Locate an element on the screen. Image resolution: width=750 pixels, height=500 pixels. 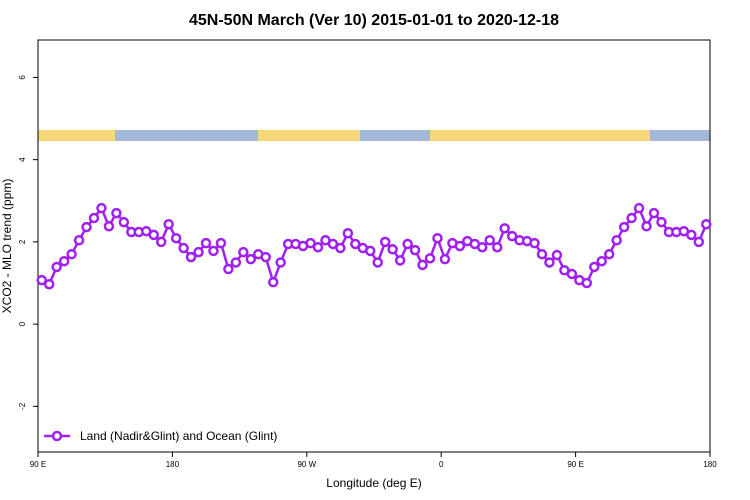
y-tick-label: 0 is located at coordinates (22, 323).